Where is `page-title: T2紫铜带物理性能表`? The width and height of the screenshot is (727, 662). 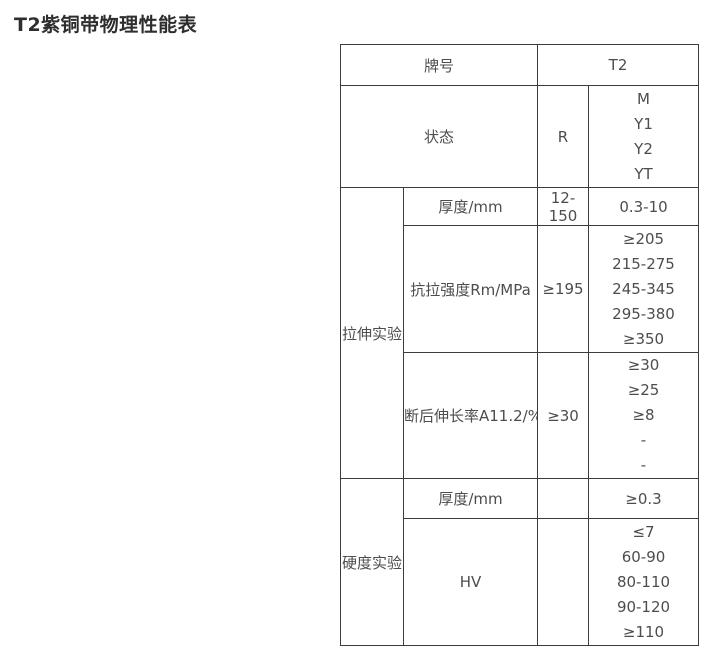 page-title: T2紫铜带物理性能表 is located at coordinates (106, 25).